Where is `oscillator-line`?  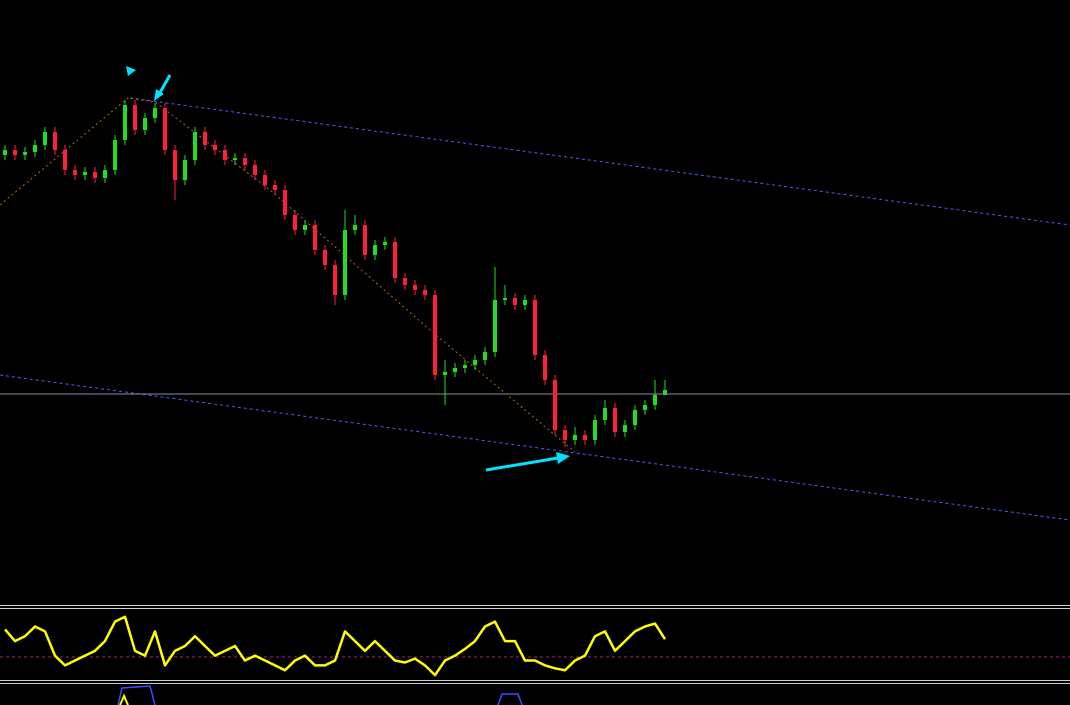 oscillator-line is located at coordinates (335, 646).